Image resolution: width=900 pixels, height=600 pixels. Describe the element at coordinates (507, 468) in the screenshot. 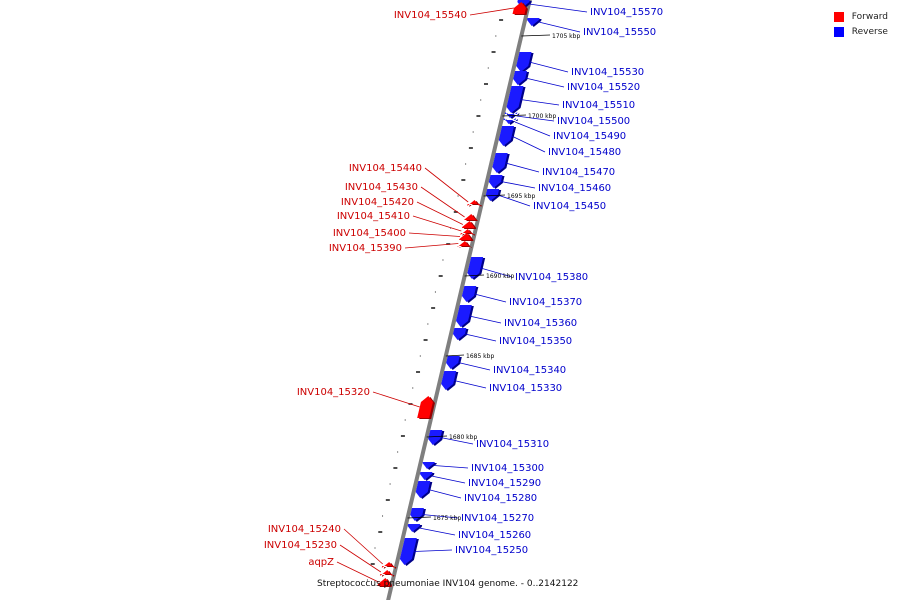

I see `gene-label: INV104_15300` at that location.